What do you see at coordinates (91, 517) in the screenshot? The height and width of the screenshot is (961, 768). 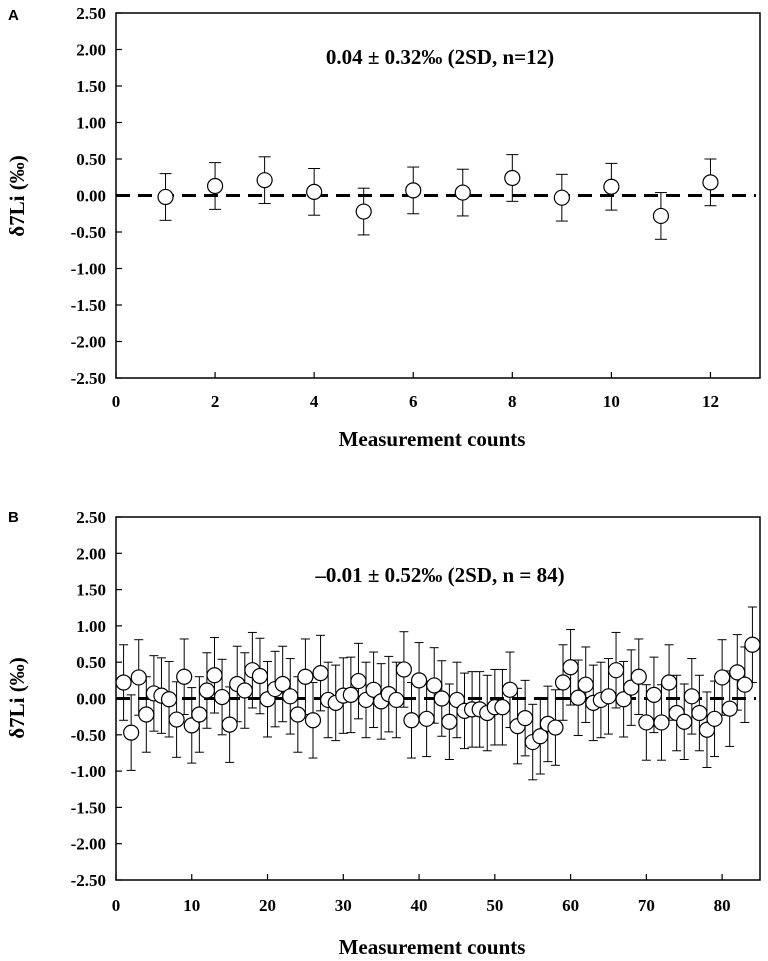 I see `y-tick-label-b: 2.50` at bounding box center [91, 517].